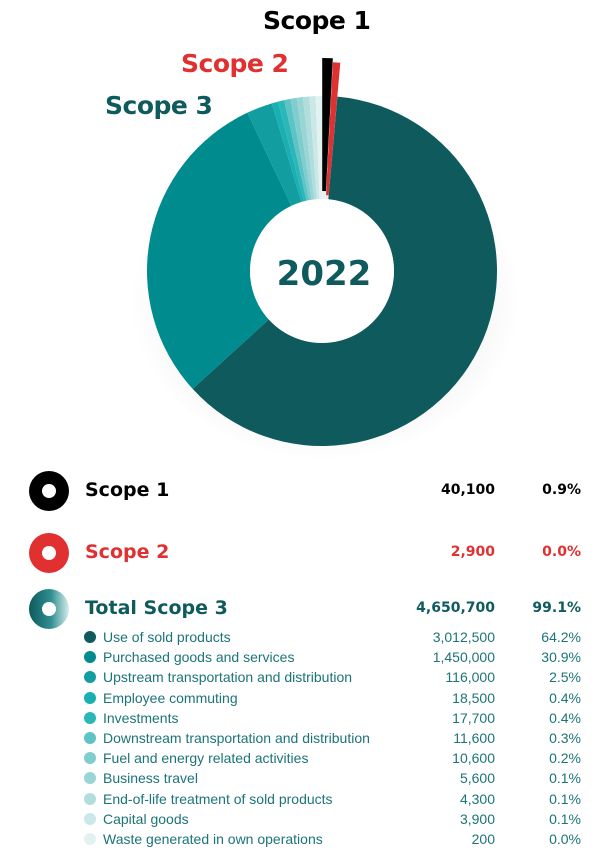 This screenshot has height=851, width=599. Describe the element at coordinates (199, 657) in the screenshot. I see `category-name: Purchased goods and services` at that location.